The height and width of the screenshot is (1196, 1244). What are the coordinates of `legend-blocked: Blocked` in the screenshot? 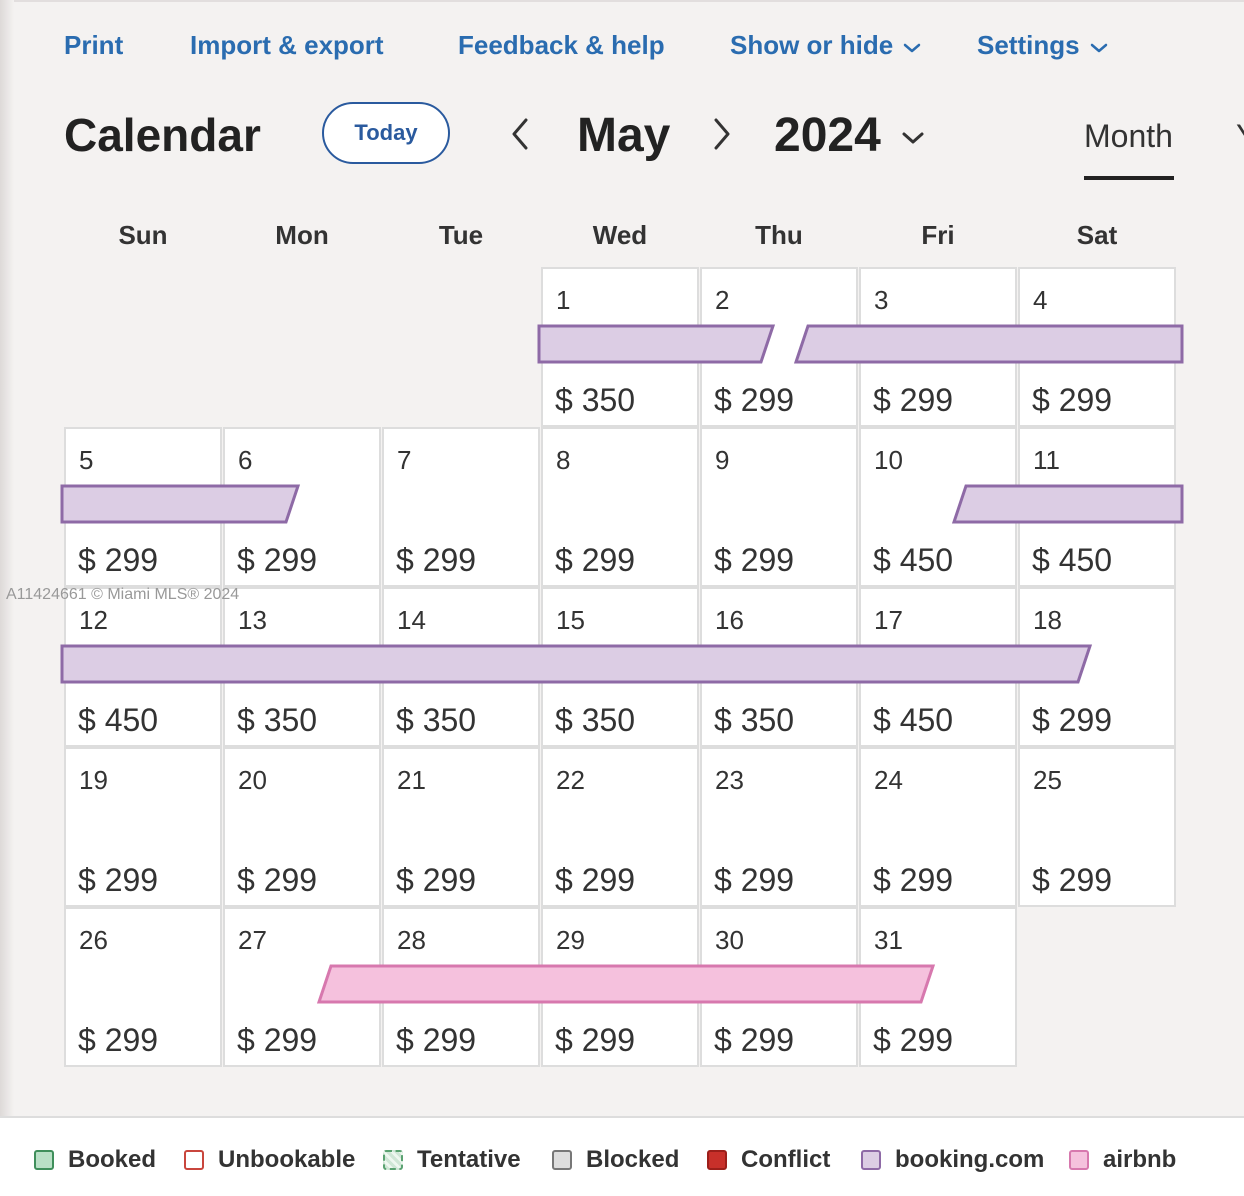 It's located at (615, 1160).